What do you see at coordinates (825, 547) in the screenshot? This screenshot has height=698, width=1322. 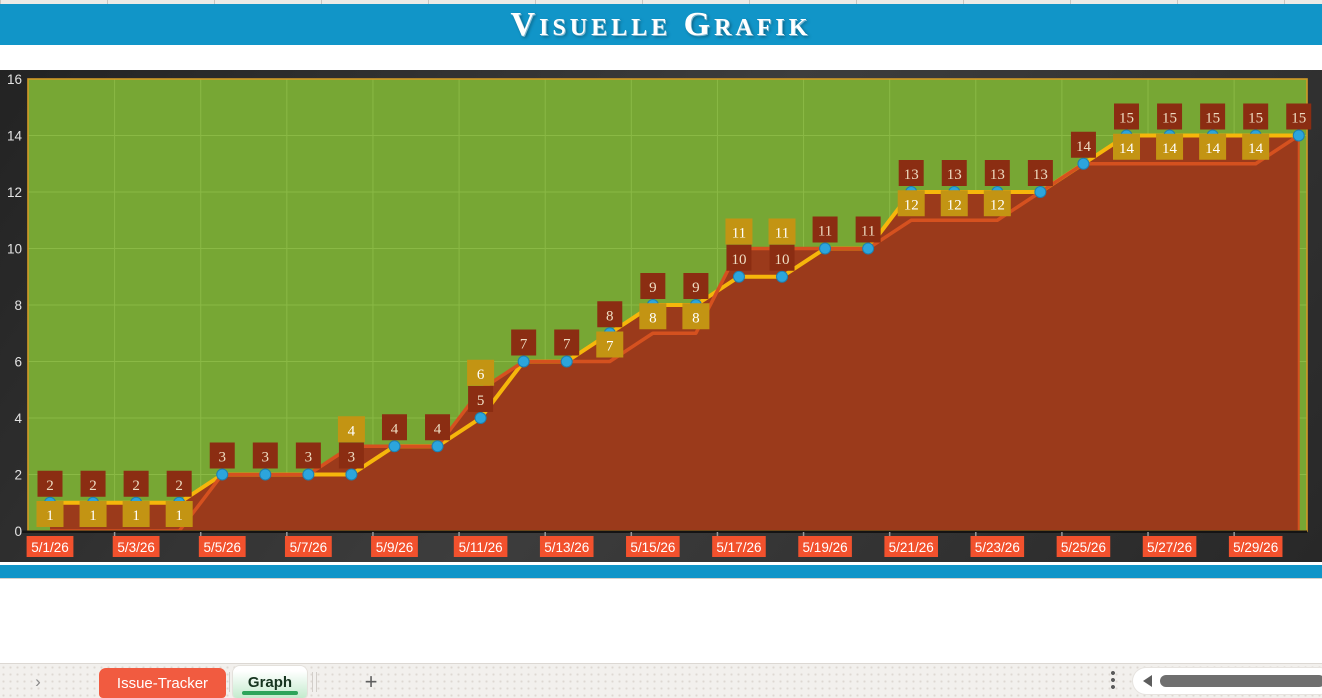 I see `svg-text: 5/19/26` at bounding box center [825, 547].